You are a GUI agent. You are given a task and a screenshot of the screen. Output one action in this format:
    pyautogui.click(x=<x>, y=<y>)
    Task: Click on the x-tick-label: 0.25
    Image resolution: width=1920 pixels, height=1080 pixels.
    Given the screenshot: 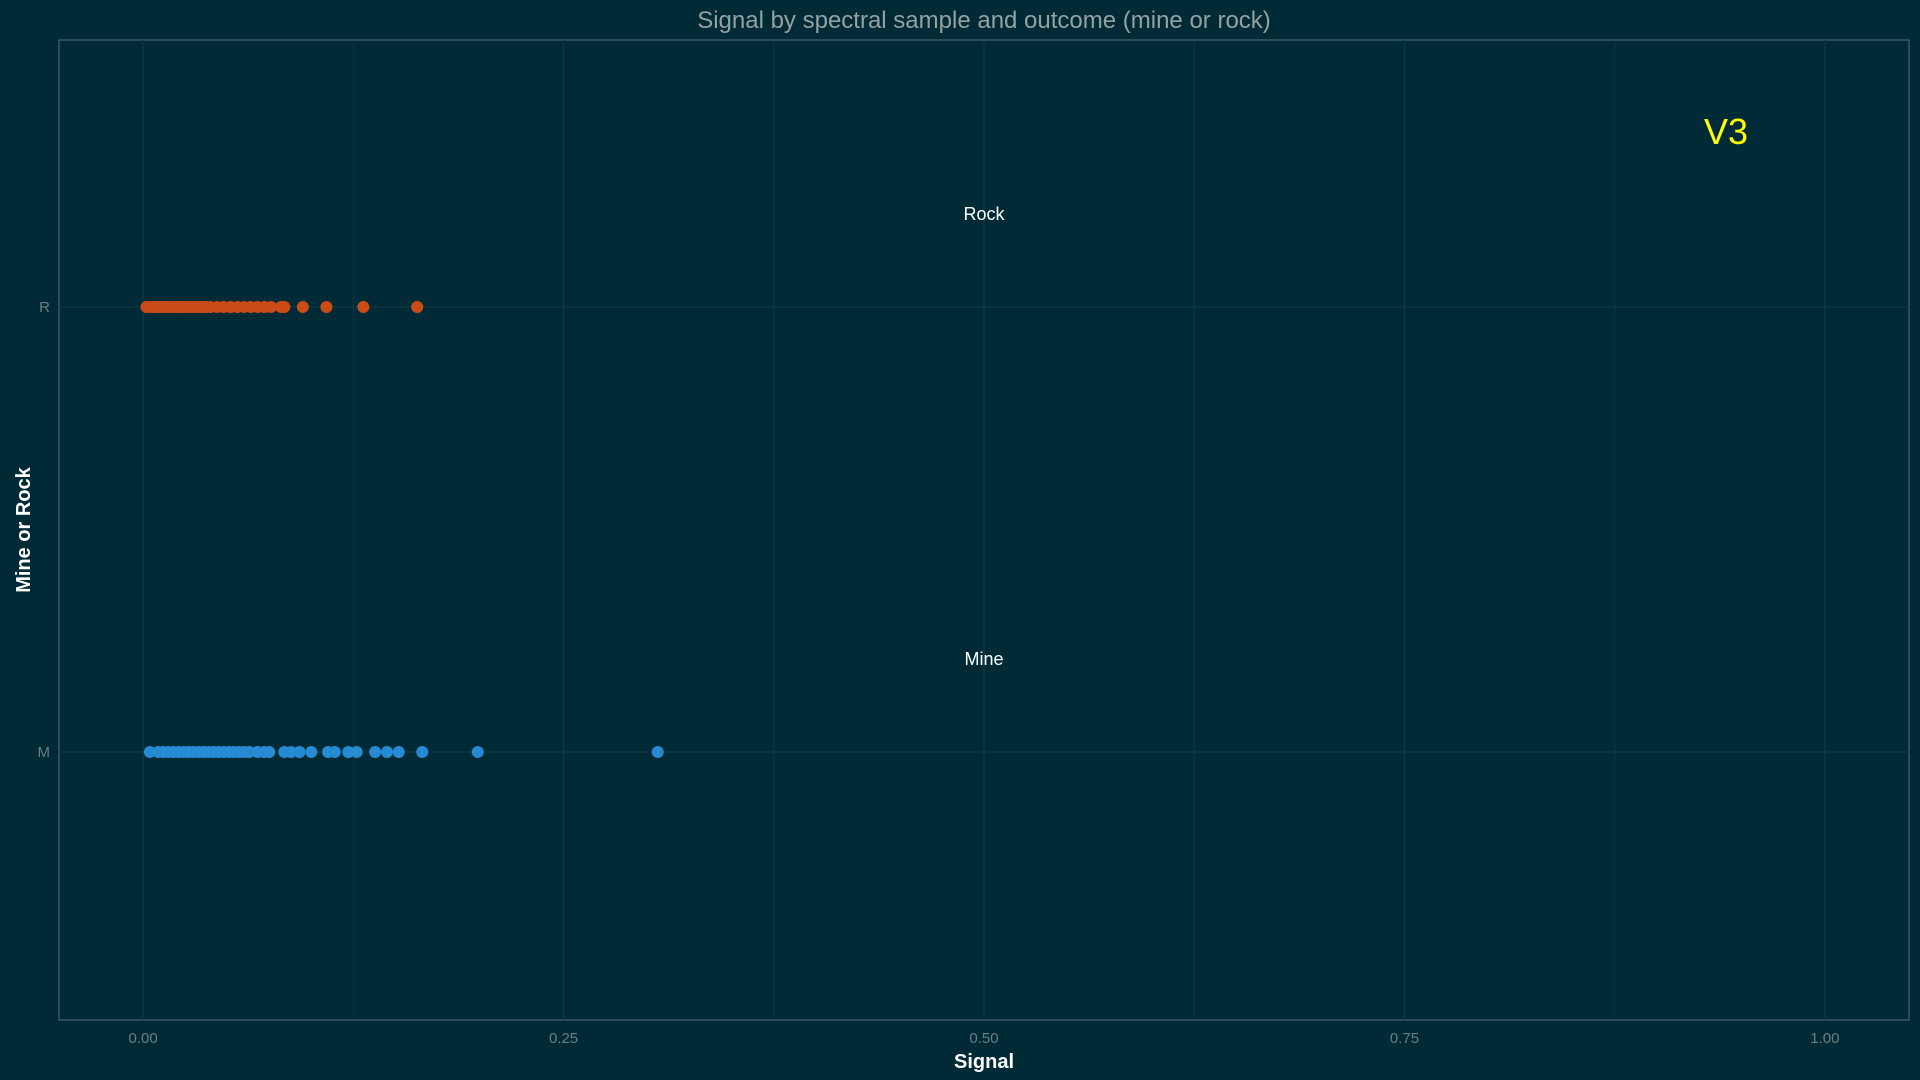 What is the action you would take?
    pyautogui.click(x=563, y=1038)
    